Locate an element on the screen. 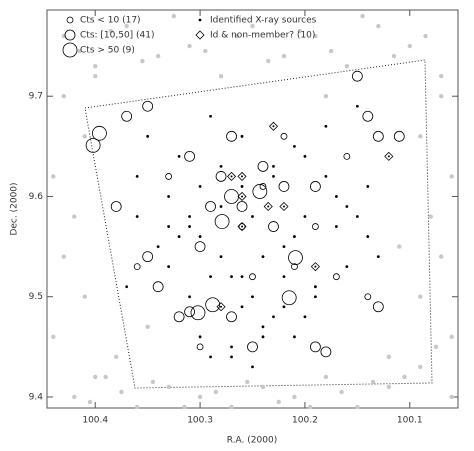  x-tick-label: 100.4 is located at coordinates (95, 421).